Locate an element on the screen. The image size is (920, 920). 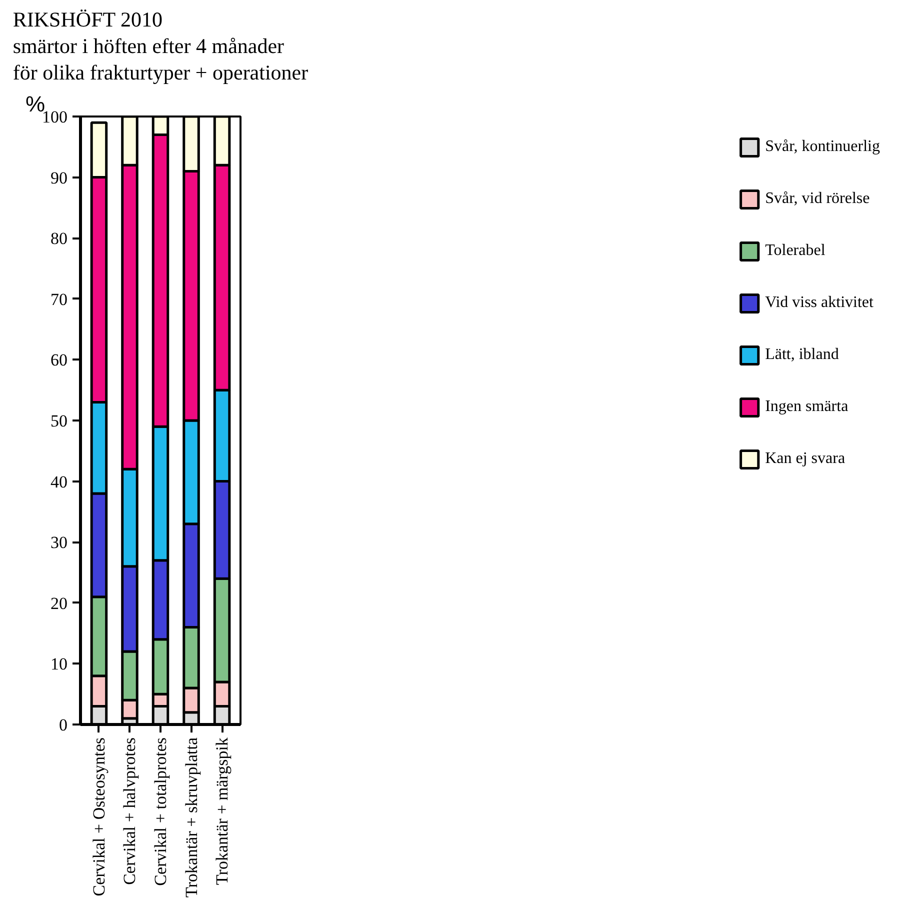
y-tick-label: 30 is located at coordinates (59, 542).